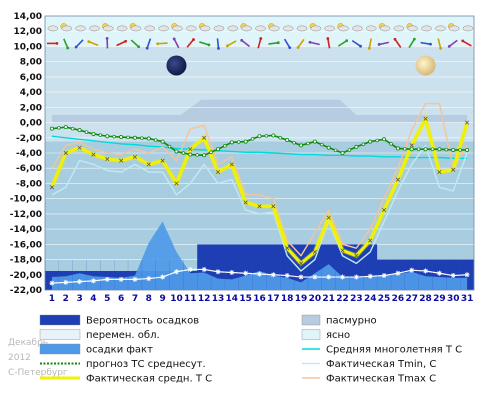 The image size is (486, 409). I want to click on x-tick-label: 7, so click(135, 299).